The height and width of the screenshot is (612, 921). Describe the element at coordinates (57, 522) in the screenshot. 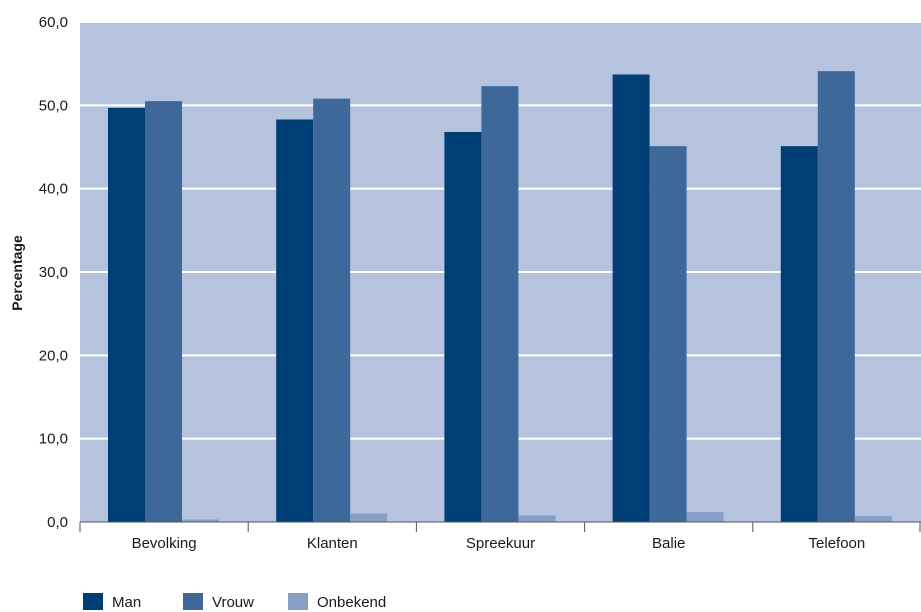

I see `y-tick-label: 0,0` at that location.